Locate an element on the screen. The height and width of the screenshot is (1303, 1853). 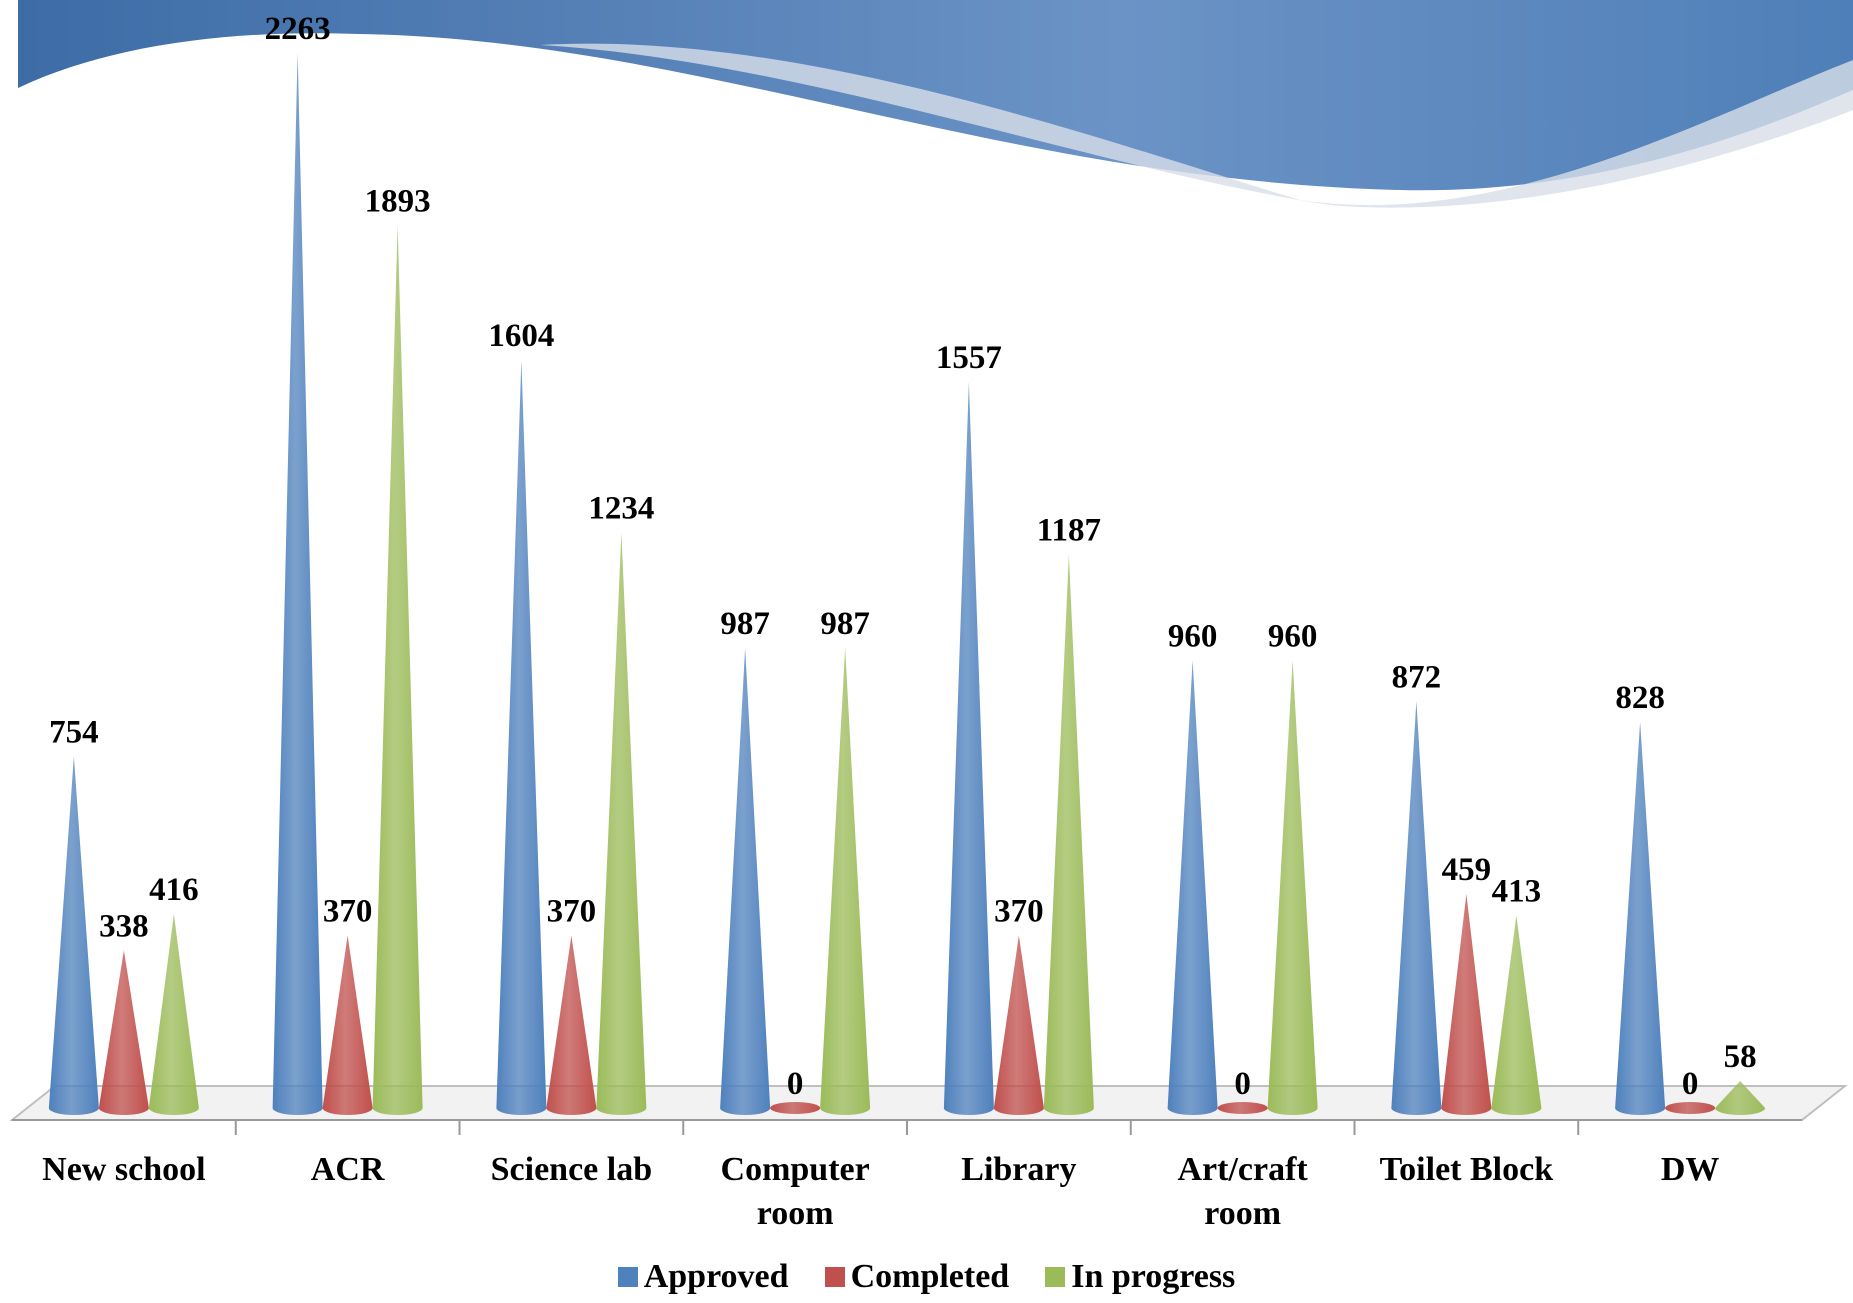
value-label: 338 is located at coordinates (124, 926).